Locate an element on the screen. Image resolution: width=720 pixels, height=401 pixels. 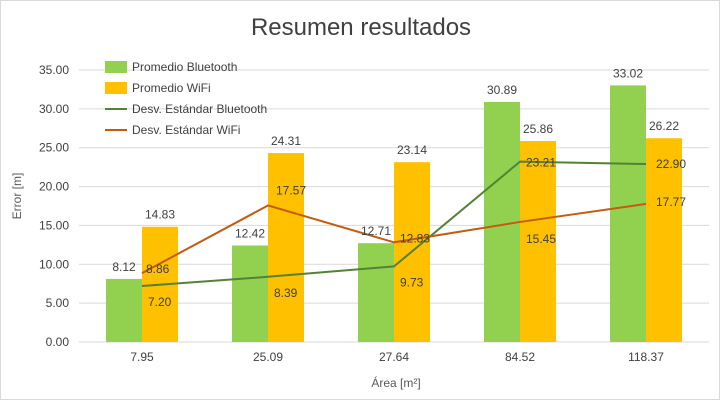
line-data-label: 8.39 is located at coordinates (286, 293).